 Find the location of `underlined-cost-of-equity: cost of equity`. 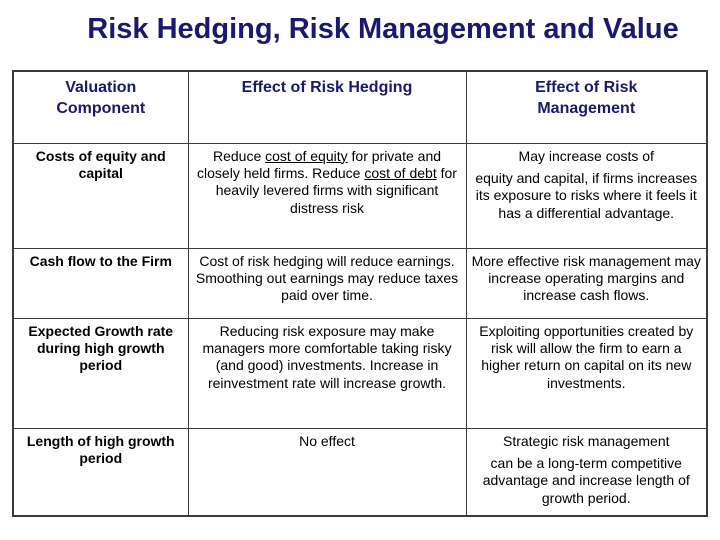

underlined-cost-of-equity: cost of equity is located at coordinates (306, 155).